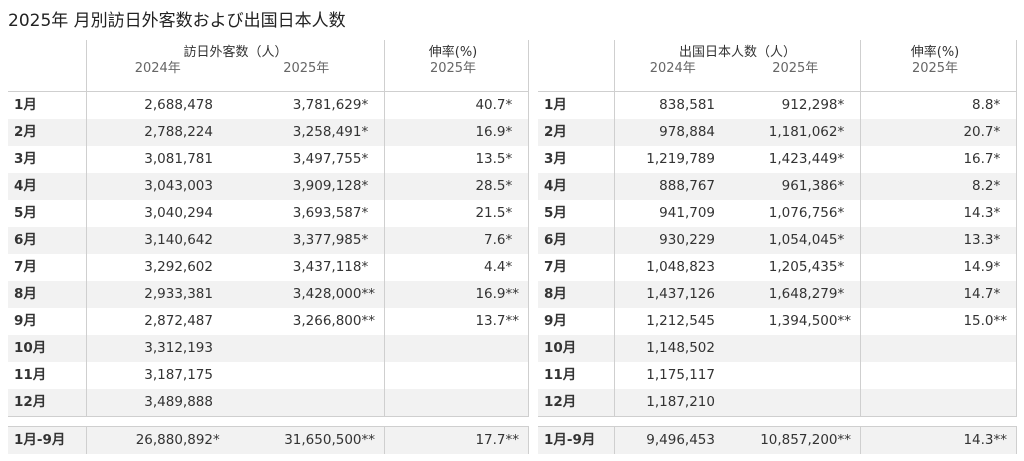  Describe the element at coordinates (555, 105) in the screenshot. I see `month-label: 1月` at that location.